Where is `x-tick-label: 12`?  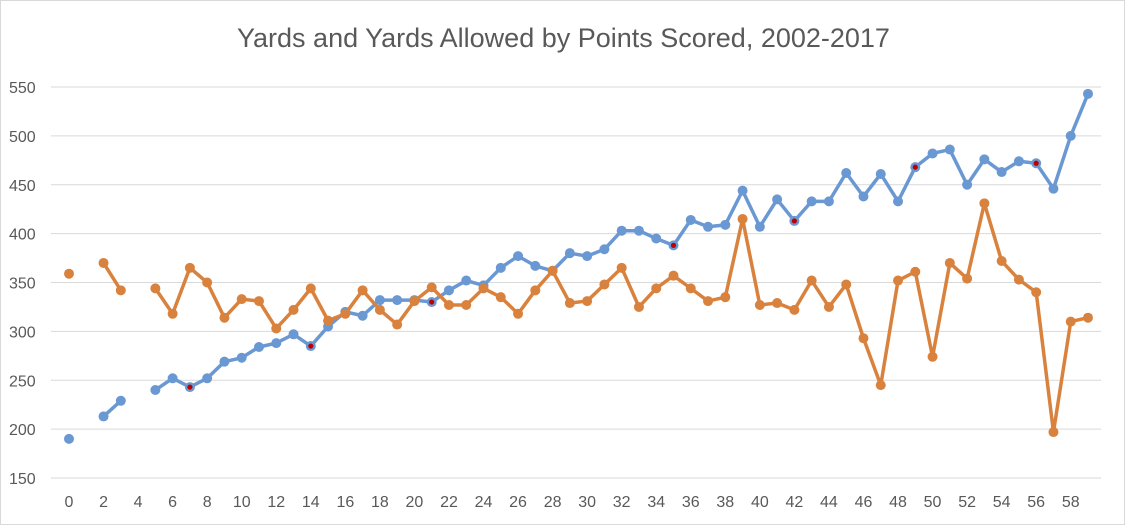
x-tick-label: 12 is located at coordinates (276, 502).